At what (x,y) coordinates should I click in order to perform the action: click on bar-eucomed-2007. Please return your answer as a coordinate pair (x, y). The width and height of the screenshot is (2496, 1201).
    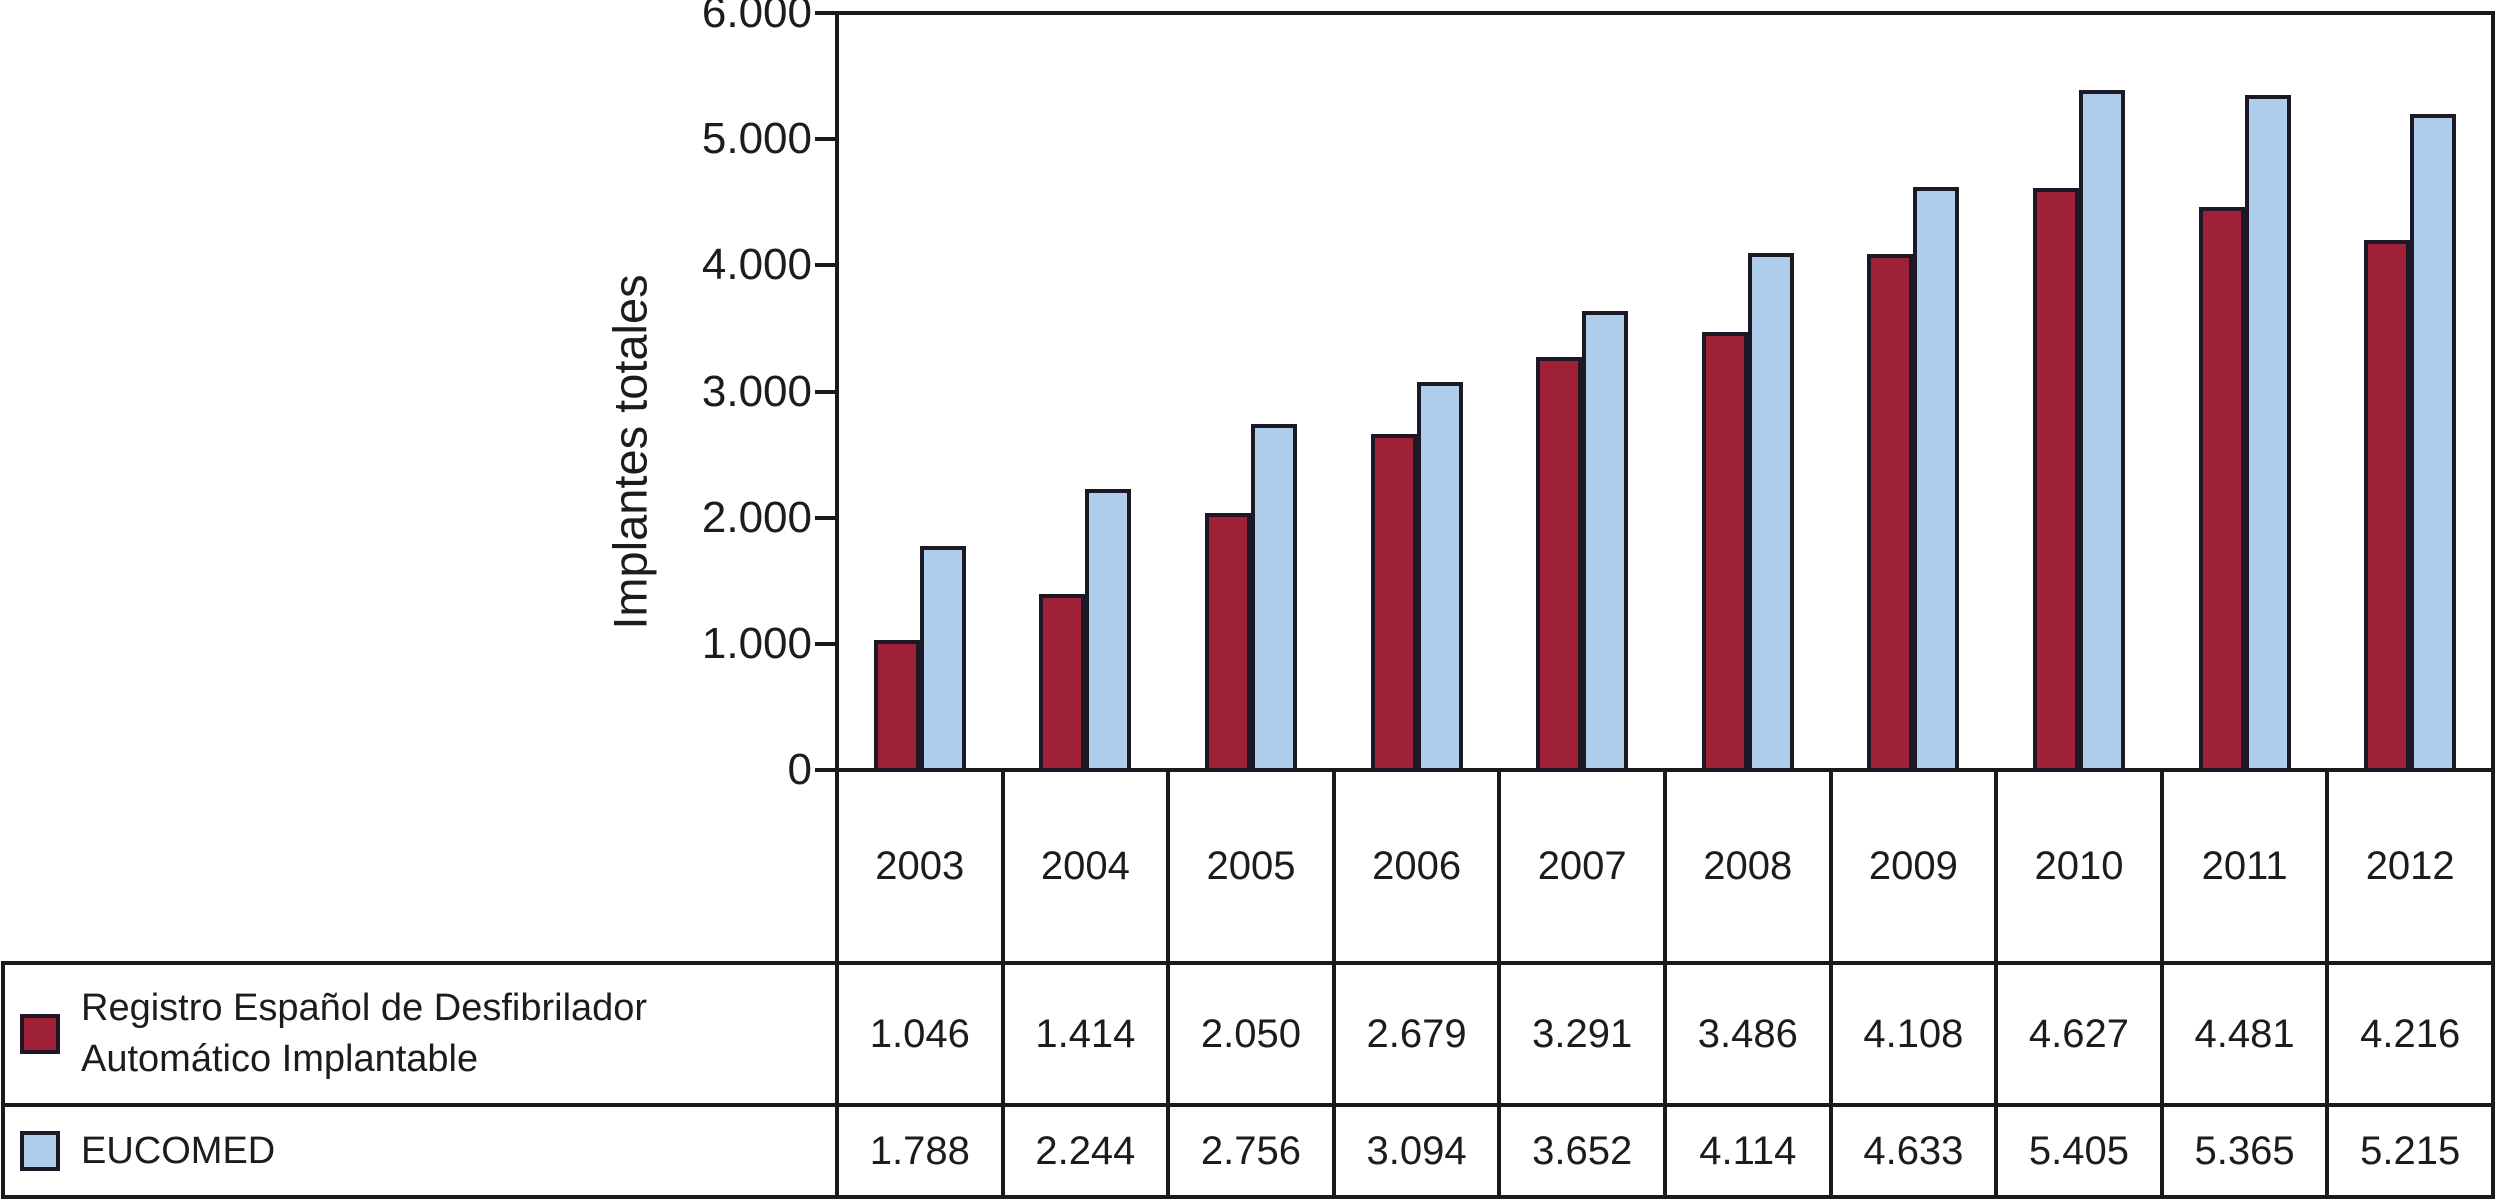
    Looking at the image, I should click on (1605, 541).